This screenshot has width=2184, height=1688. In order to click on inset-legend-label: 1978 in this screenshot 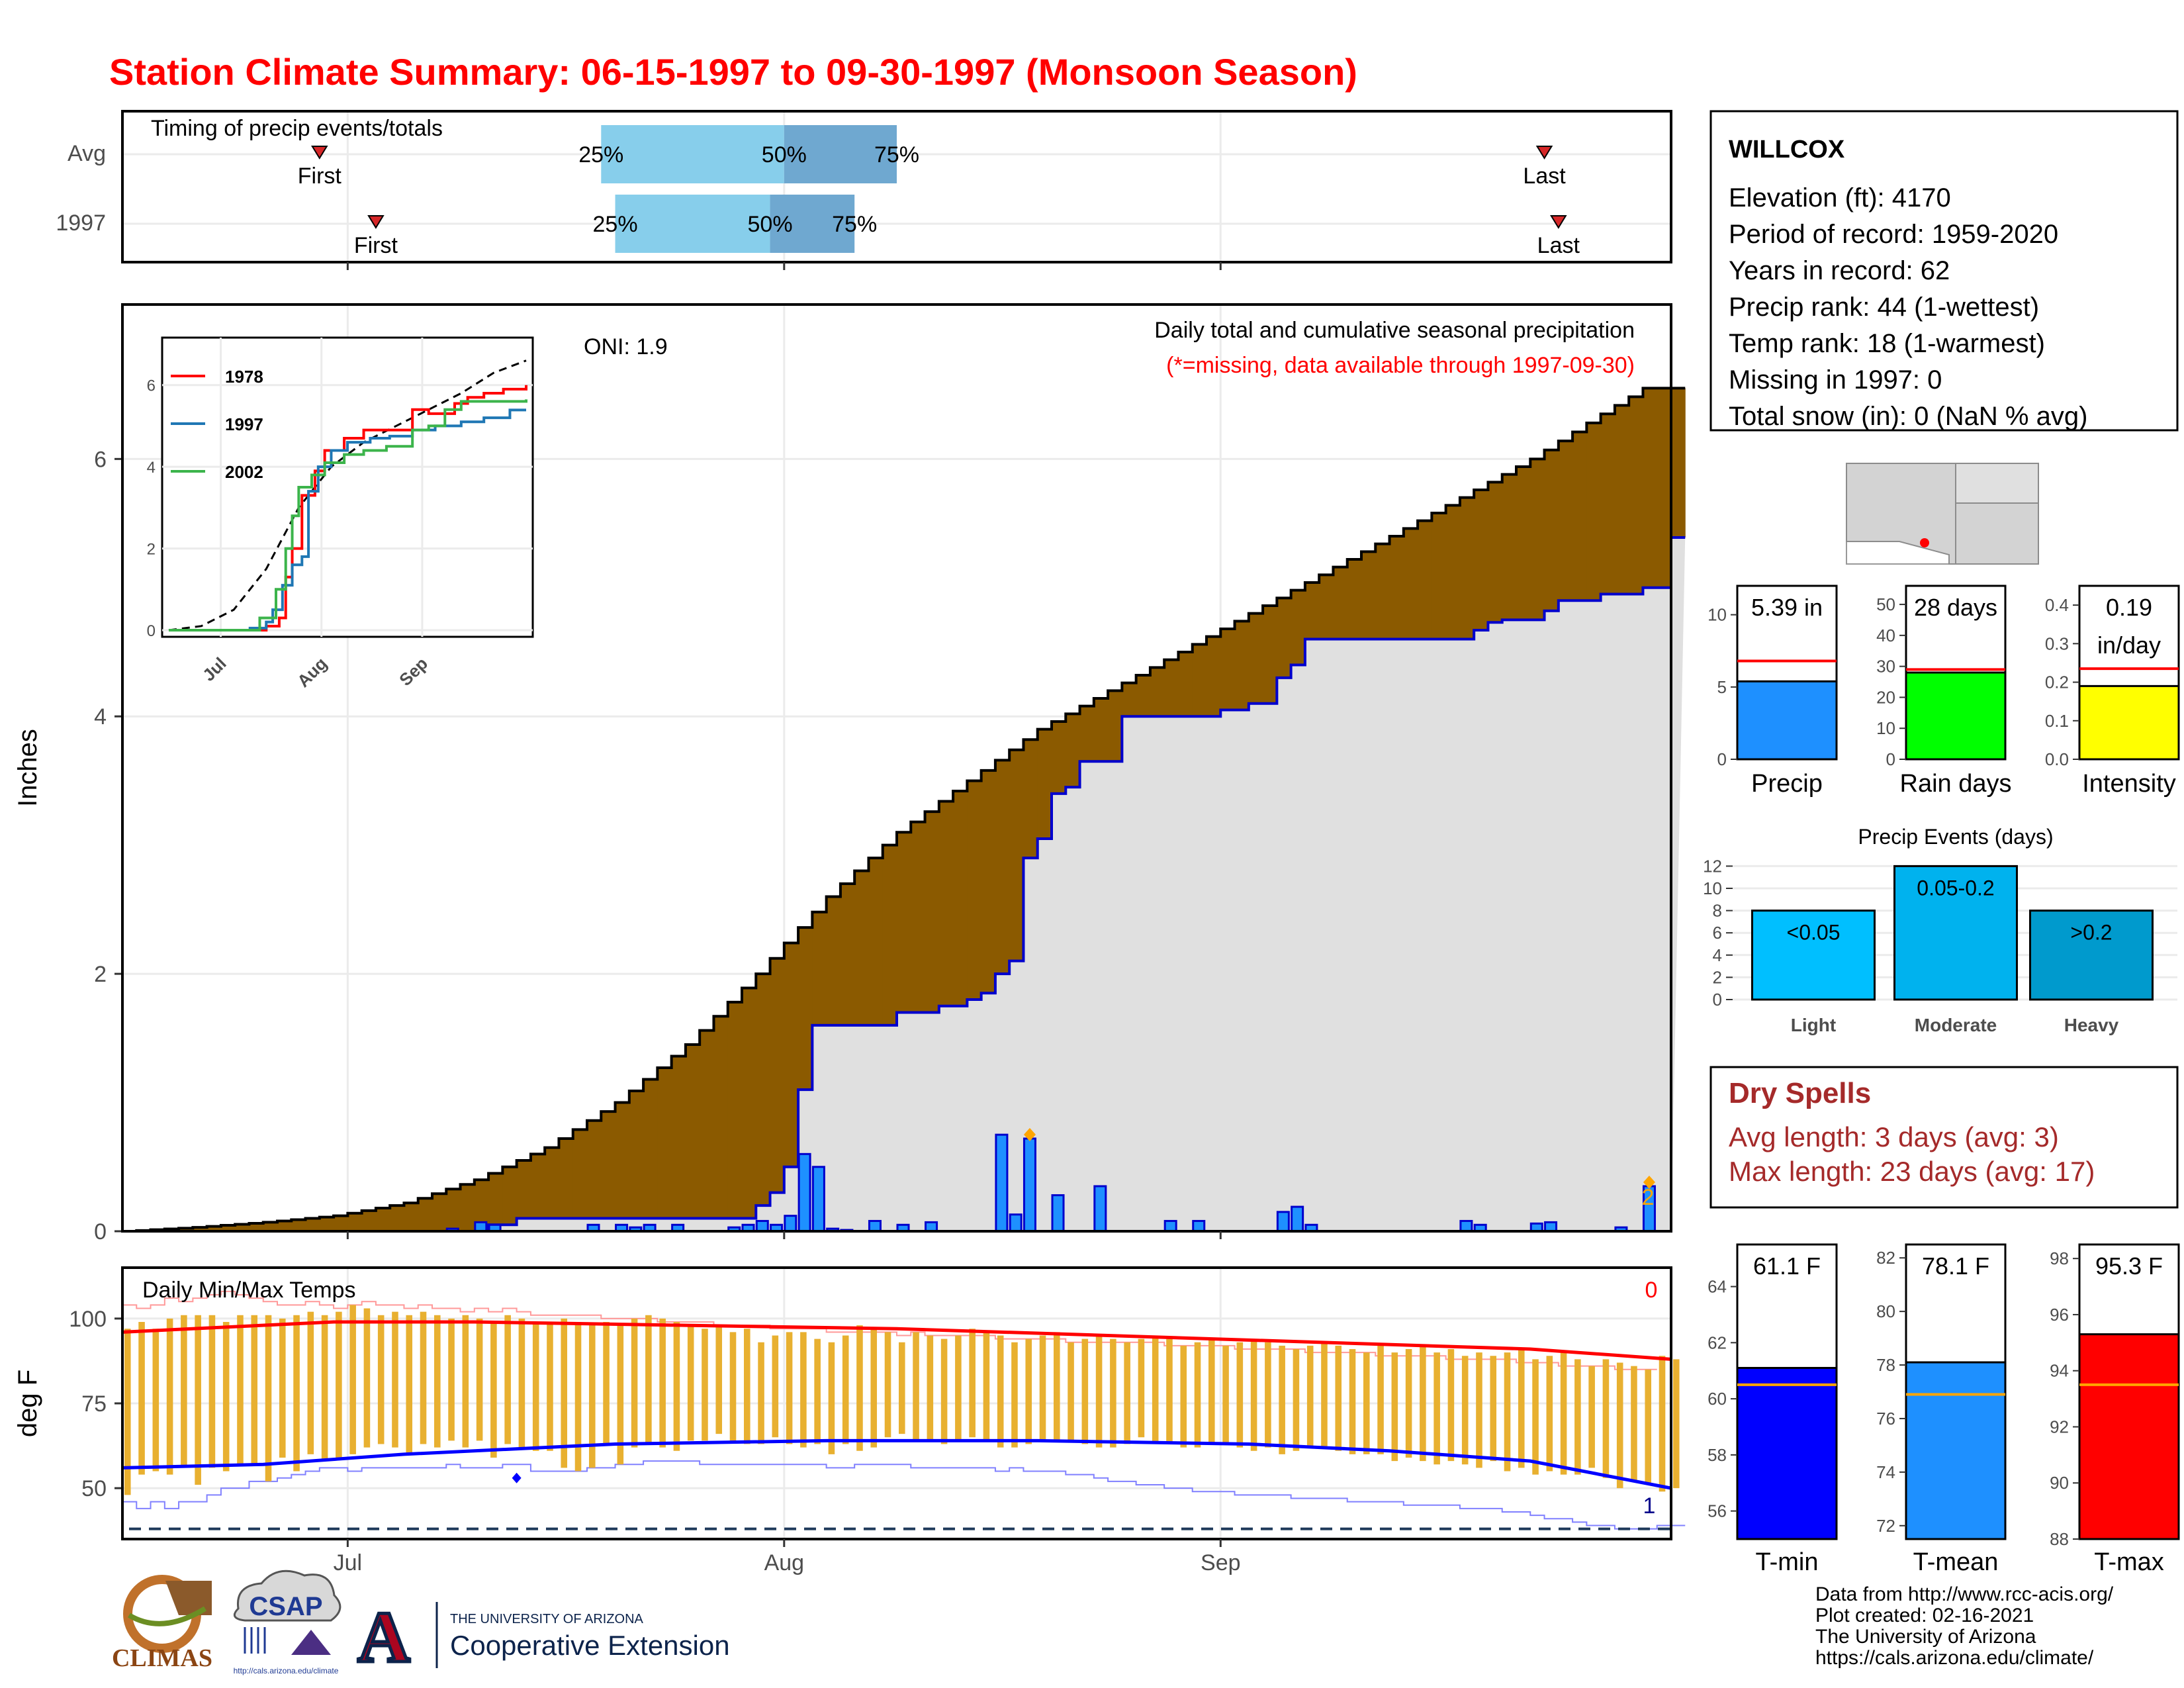, I will do `click(244, 377)`.